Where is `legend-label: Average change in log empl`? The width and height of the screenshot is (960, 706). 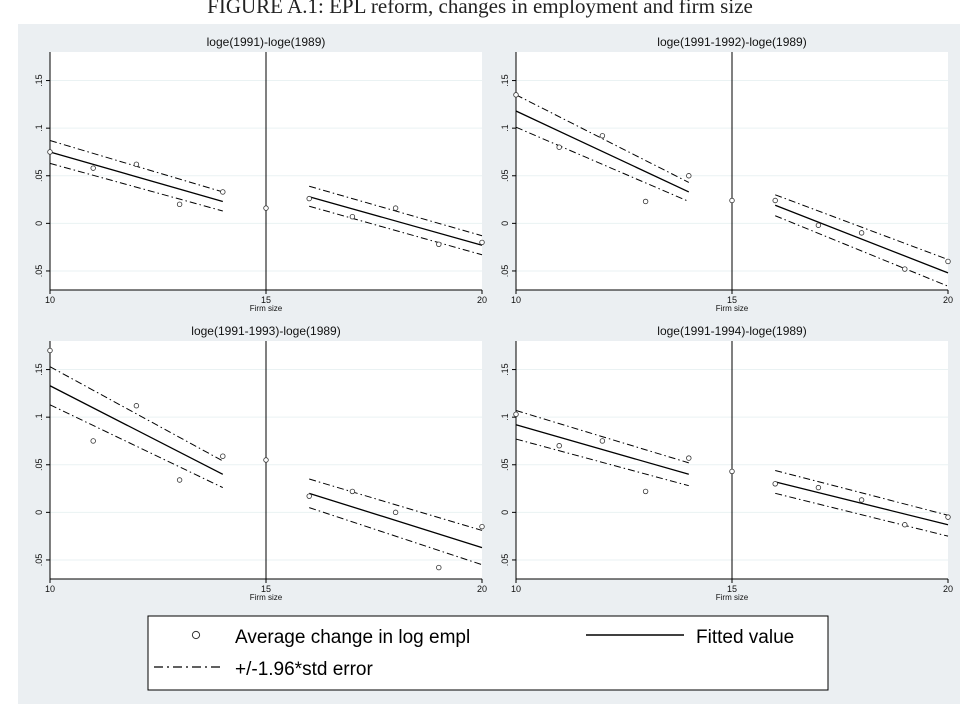
legend-label: Average change in log empl is located at coordinates (352, 637).